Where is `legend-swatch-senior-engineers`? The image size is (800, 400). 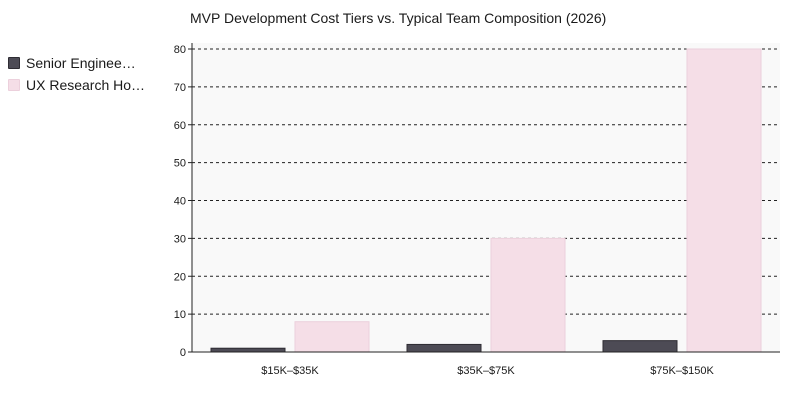
legend-swatch-senior-engineers is located at coordinates (14, 63).